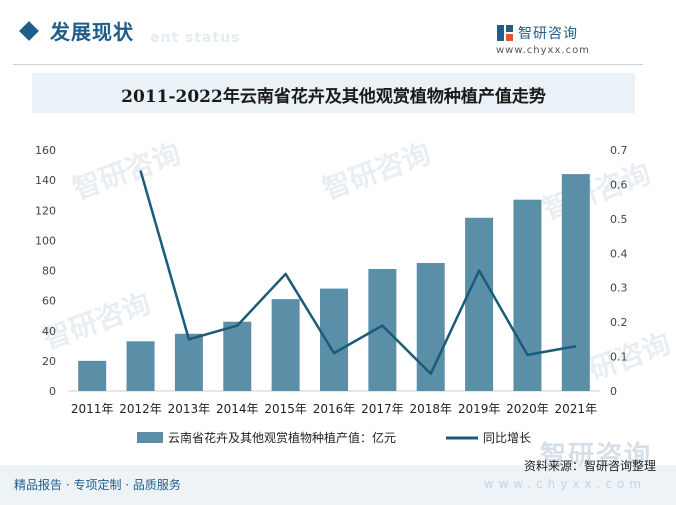 The width and height of the screenshot is (676, 505). Describe the element at coordinates (338, 32) in the screenshot. I see `header: 发展现状 ent status 智研咨询 www.chyxx.com` at that location.